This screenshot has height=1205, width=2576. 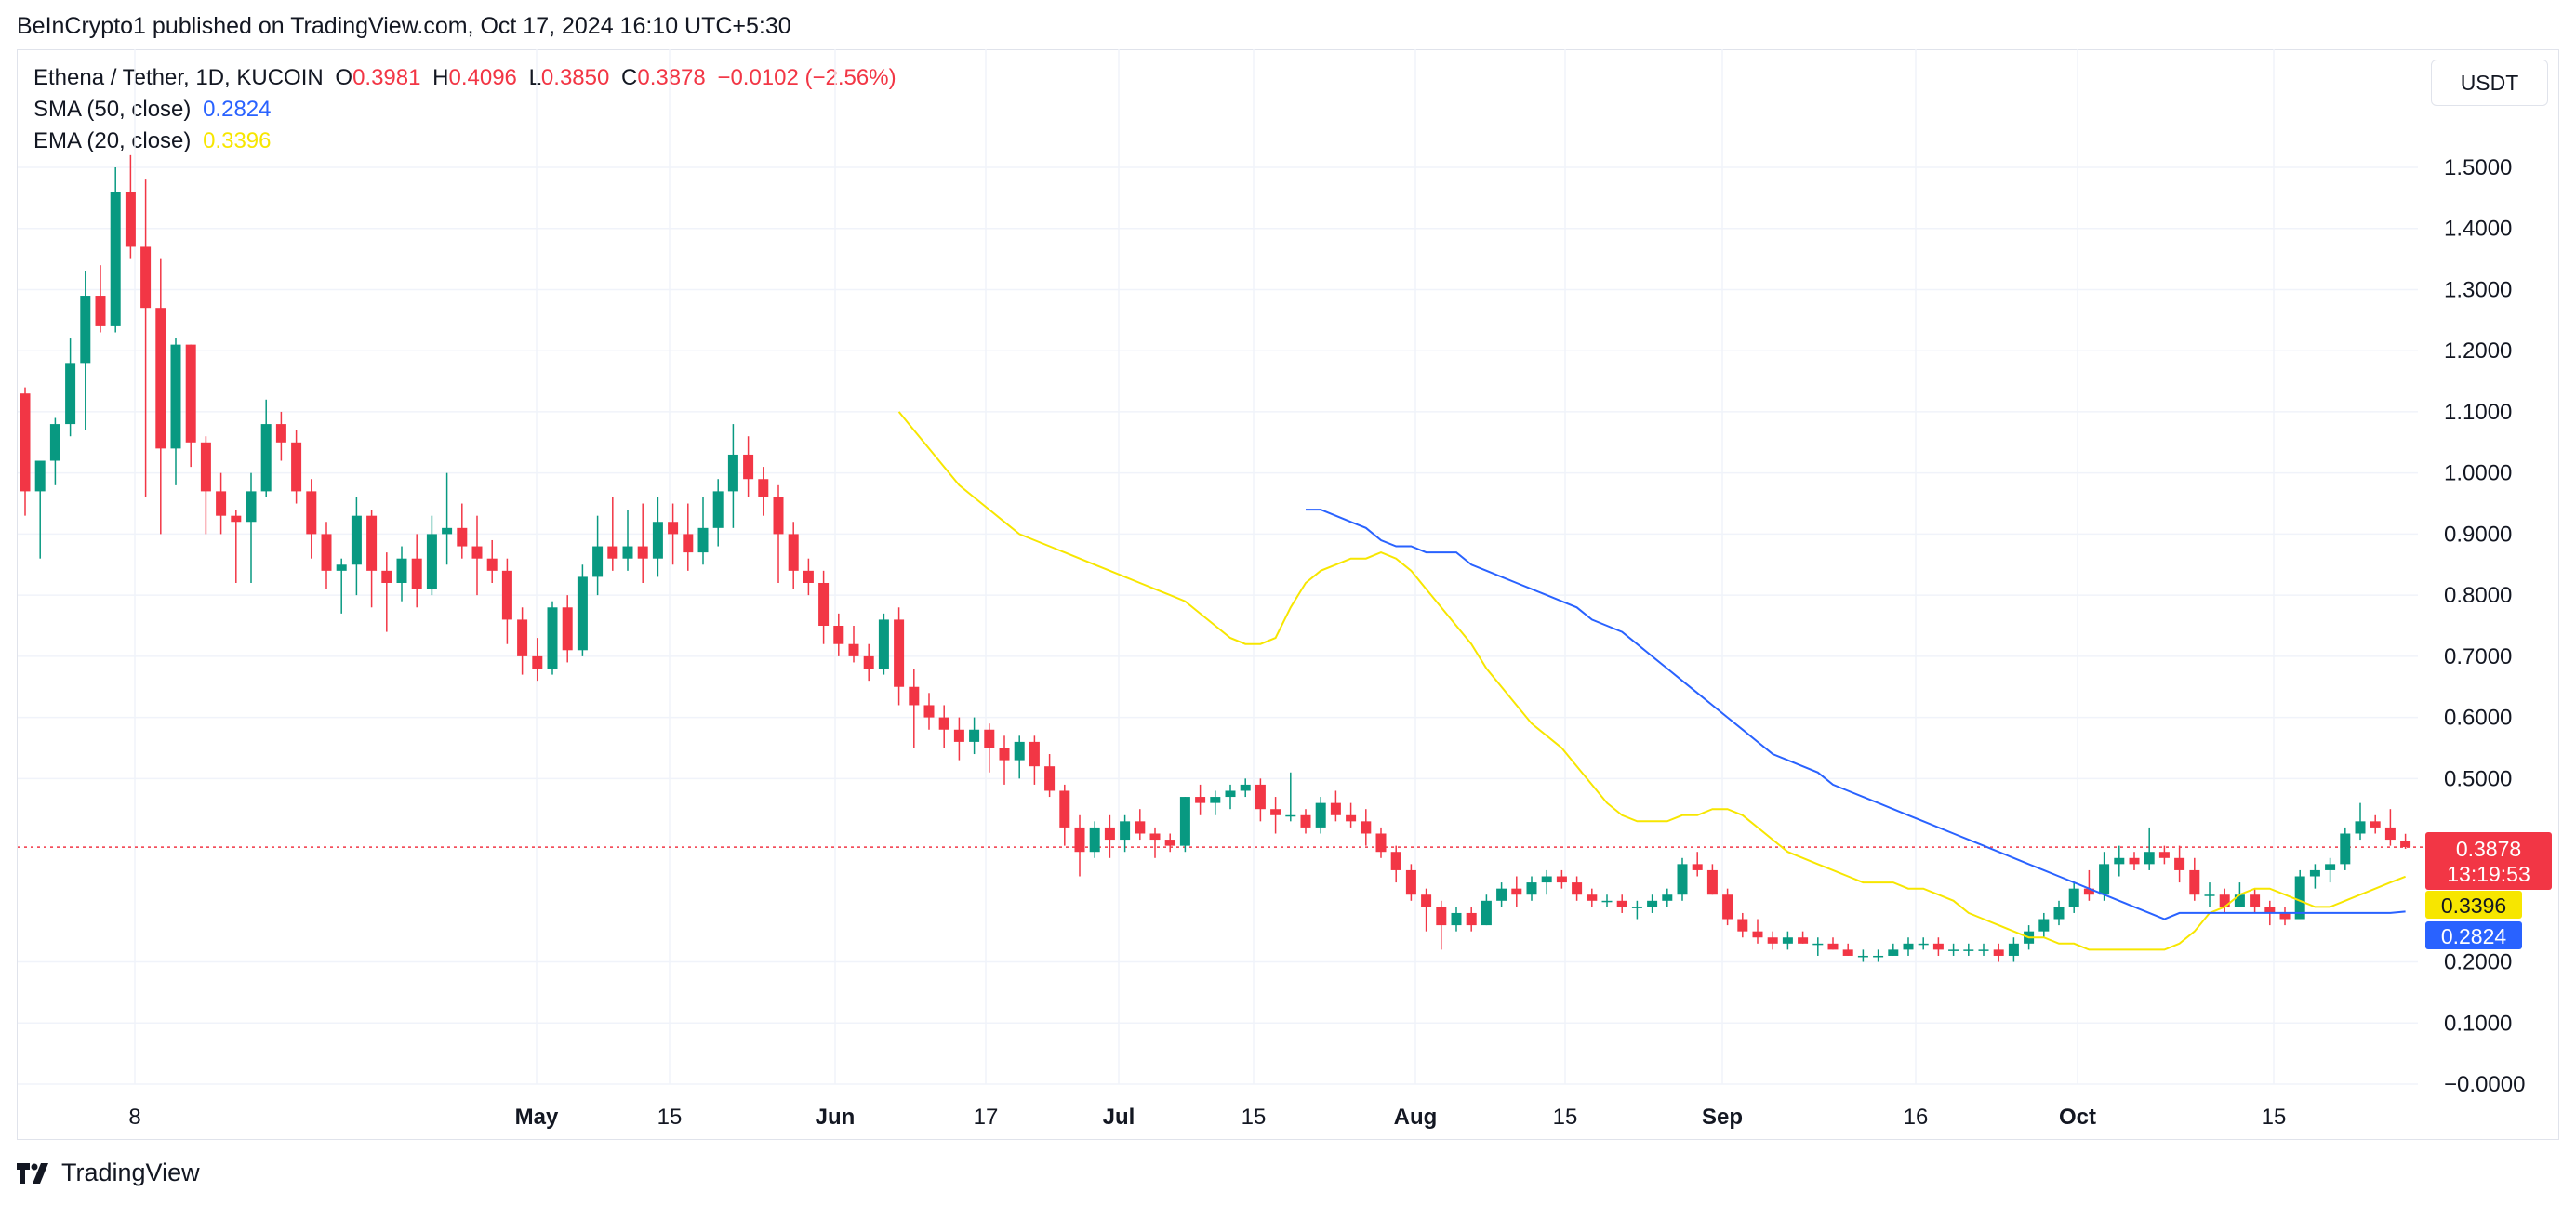 What do you see at coordinates (2077, 1117) in the screenshot?
I see `x-tick-label: Oct` at bounding box center [2077, 1117].